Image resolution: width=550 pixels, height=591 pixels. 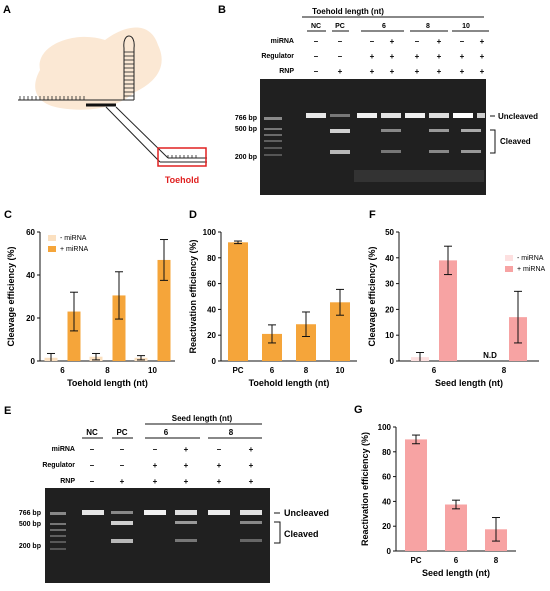 I want to click on panel-a: A, so click(x=105, y=94).